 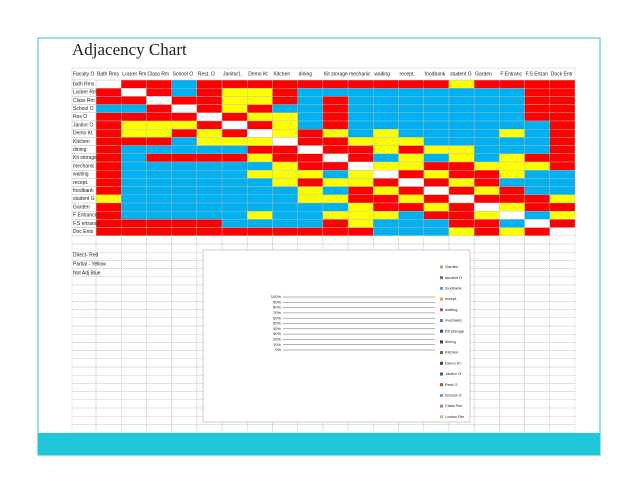 I want to click on note: Not Adj Blue, so click(x=87, y=273).